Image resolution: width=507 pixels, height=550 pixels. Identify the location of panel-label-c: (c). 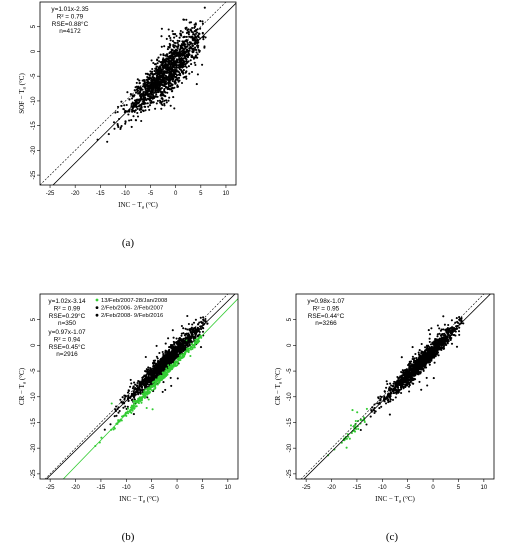
(392, 537).